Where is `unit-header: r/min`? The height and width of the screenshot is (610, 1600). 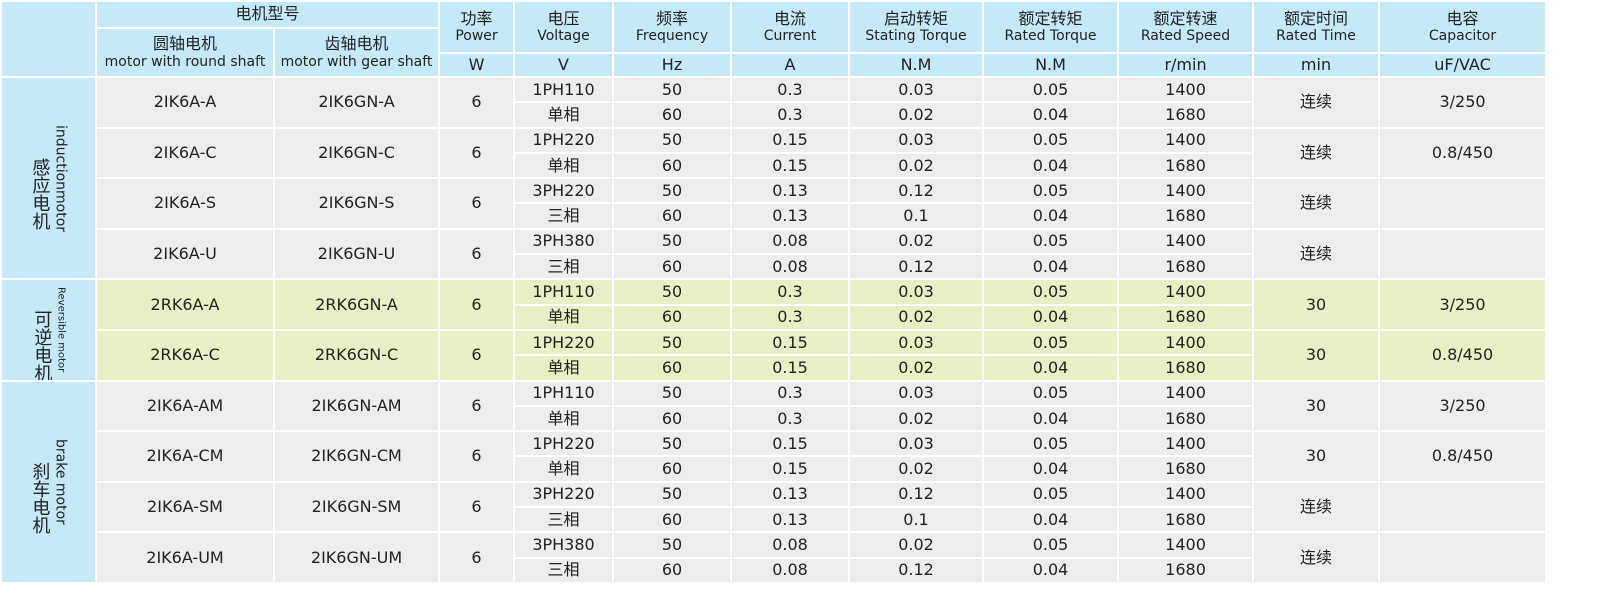 unit-header: r/min is located at coordinates (1186, 65).